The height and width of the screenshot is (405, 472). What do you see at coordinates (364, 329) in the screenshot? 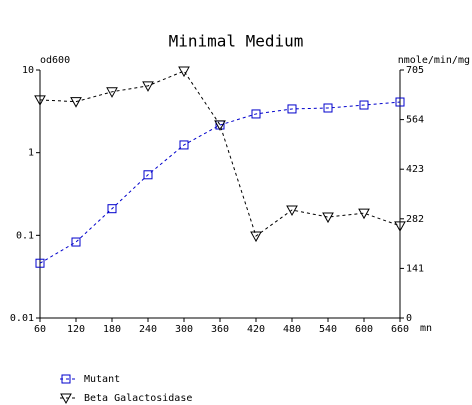
I see `x-tick-label: 600` at bounding box center [364, 329].